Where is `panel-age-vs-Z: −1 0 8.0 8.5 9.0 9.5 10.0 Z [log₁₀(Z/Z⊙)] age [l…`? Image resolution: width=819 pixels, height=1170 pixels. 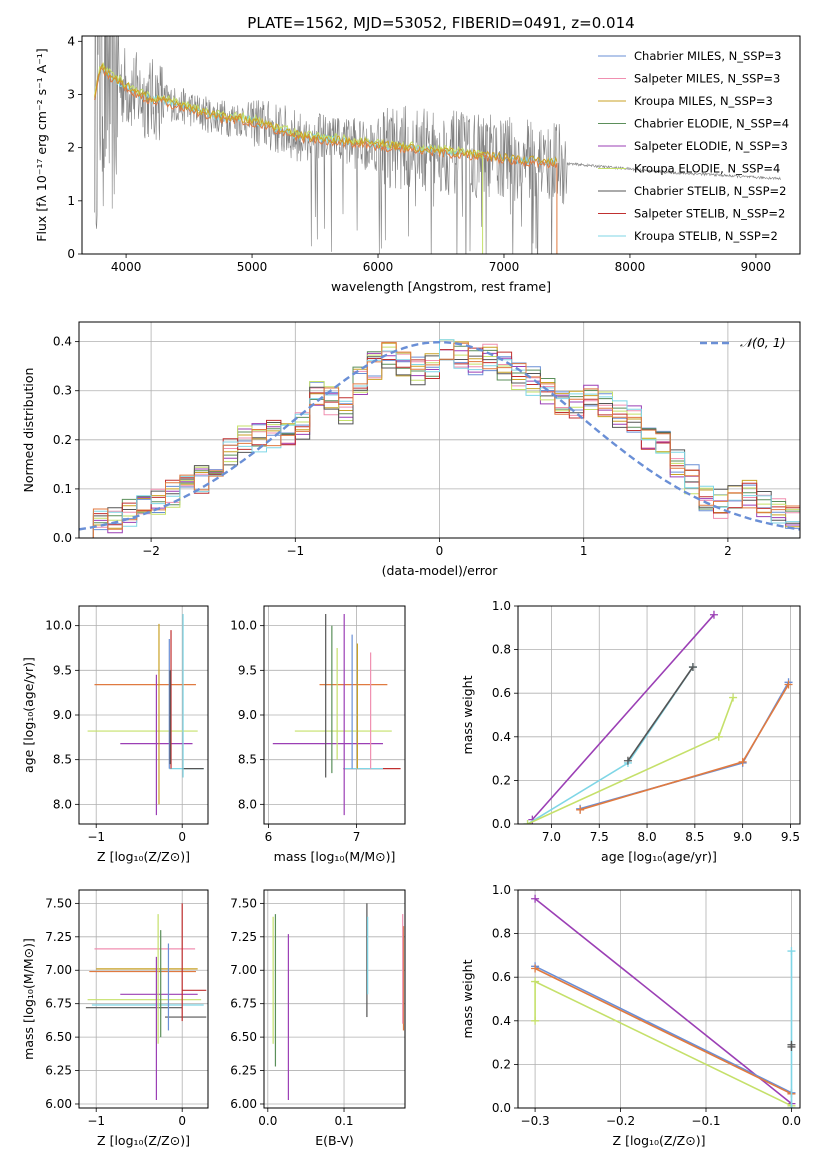 panel-age-vs-Z: −1 0 8.0 8.5 9.0 9.5 10.0 Z [log₁₀(Z/Z⊙)] age [l… is located at coordinates (115, 734).